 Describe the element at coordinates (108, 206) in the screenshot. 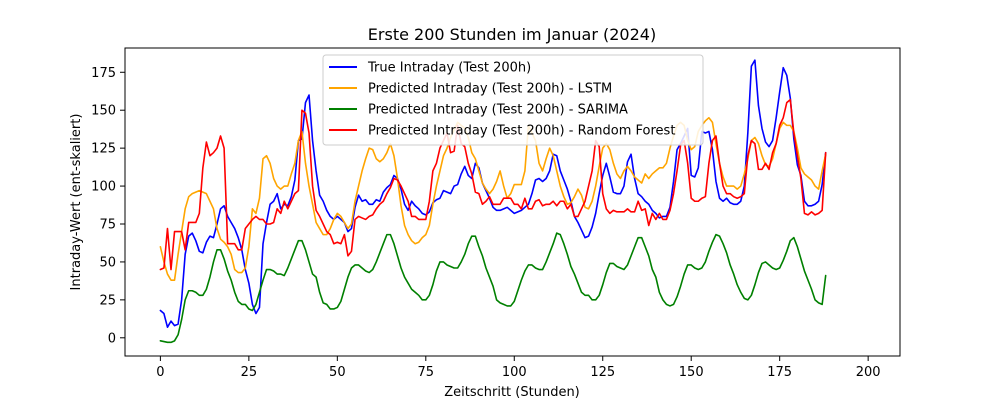

I see `y-axis: 0 25 50 75 100 125 150 175` at that location.